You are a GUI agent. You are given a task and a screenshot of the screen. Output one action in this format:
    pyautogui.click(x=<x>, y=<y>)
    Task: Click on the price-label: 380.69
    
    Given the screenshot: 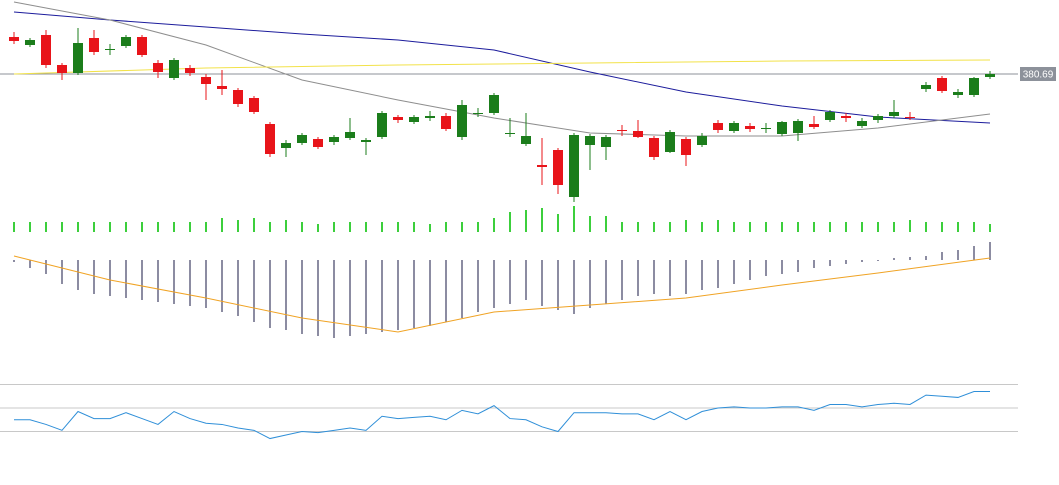 What is the action you would take?
    pyautogui.click(x=1038, y=75)
    